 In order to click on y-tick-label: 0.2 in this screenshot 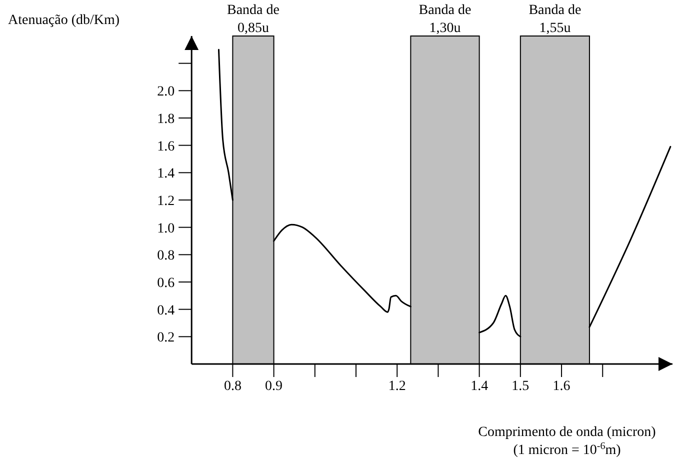, I will do `click(166, 338)`.